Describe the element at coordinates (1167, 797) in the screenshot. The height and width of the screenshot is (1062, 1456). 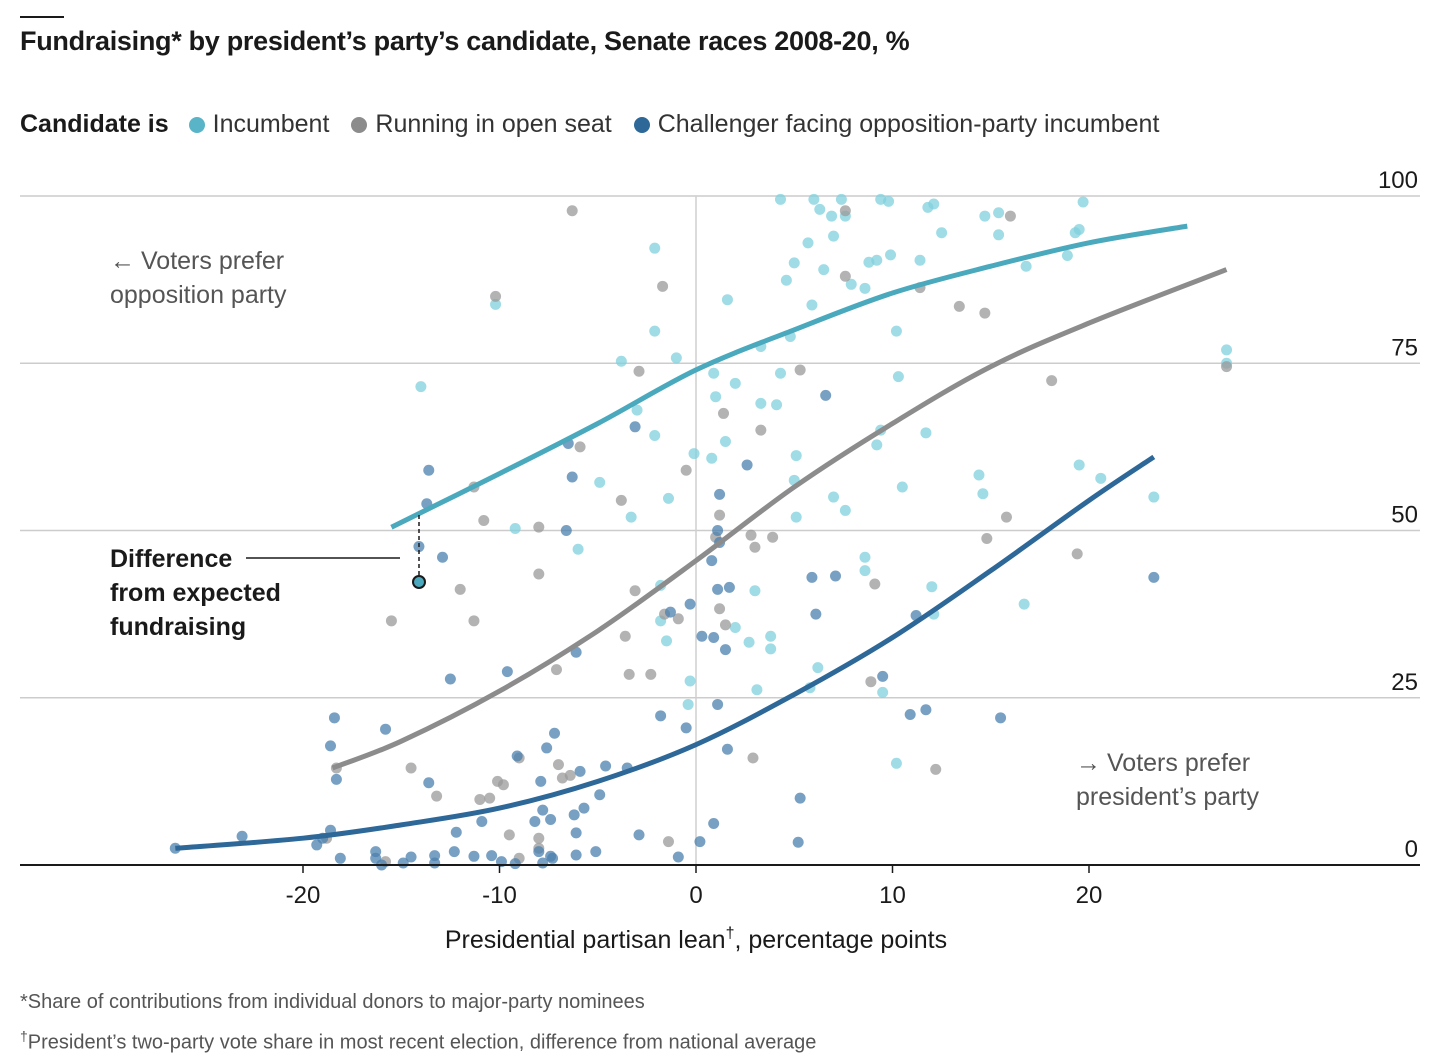
I see `annotation-right-line2: president’s party` at that location.